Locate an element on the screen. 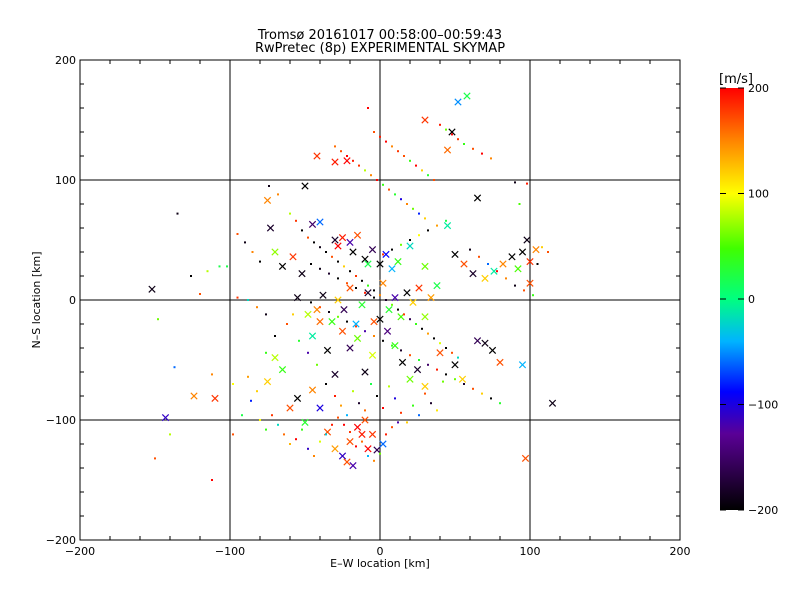  x-tick-label: −200 is located at coordinates (80, 551).